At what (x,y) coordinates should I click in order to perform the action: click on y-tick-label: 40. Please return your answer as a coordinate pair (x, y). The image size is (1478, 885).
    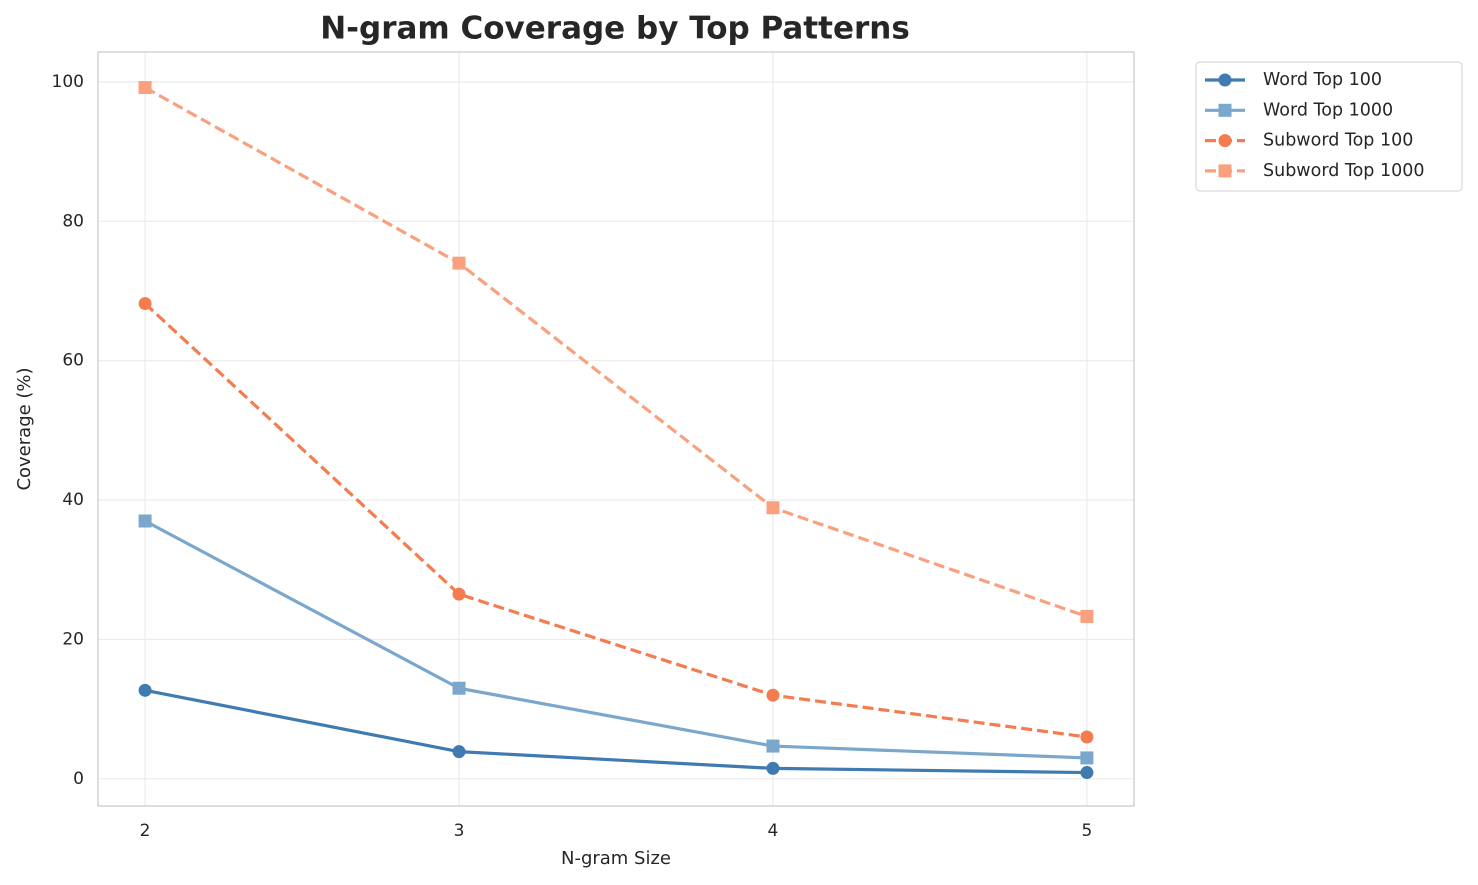
    Looking at the image, I should click on (73, 500).